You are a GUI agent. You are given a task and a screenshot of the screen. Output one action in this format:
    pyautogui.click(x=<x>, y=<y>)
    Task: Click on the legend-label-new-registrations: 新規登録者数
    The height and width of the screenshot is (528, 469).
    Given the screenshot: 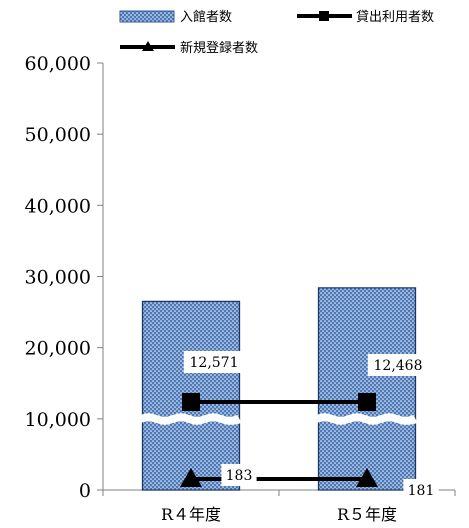 What is the action you would take?
    pyautogui.click(x=219, y=48)
    